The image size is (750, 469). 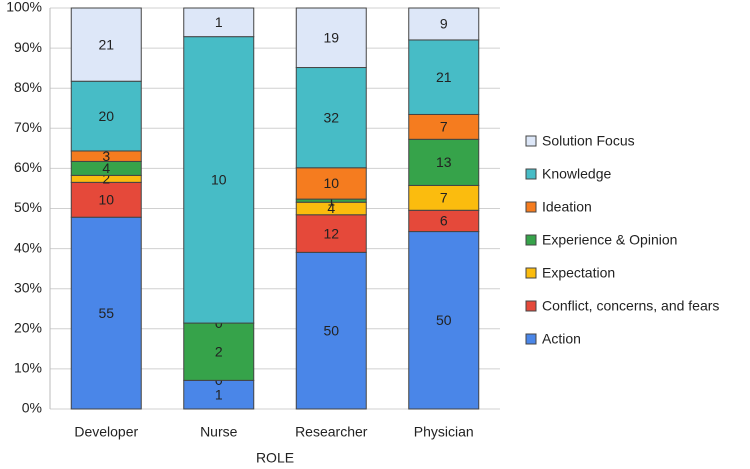 What do you see at coordinates (28, 47) in the screenshot?
I see `y-tick-label: 90%` at bounding box center [28, 47].